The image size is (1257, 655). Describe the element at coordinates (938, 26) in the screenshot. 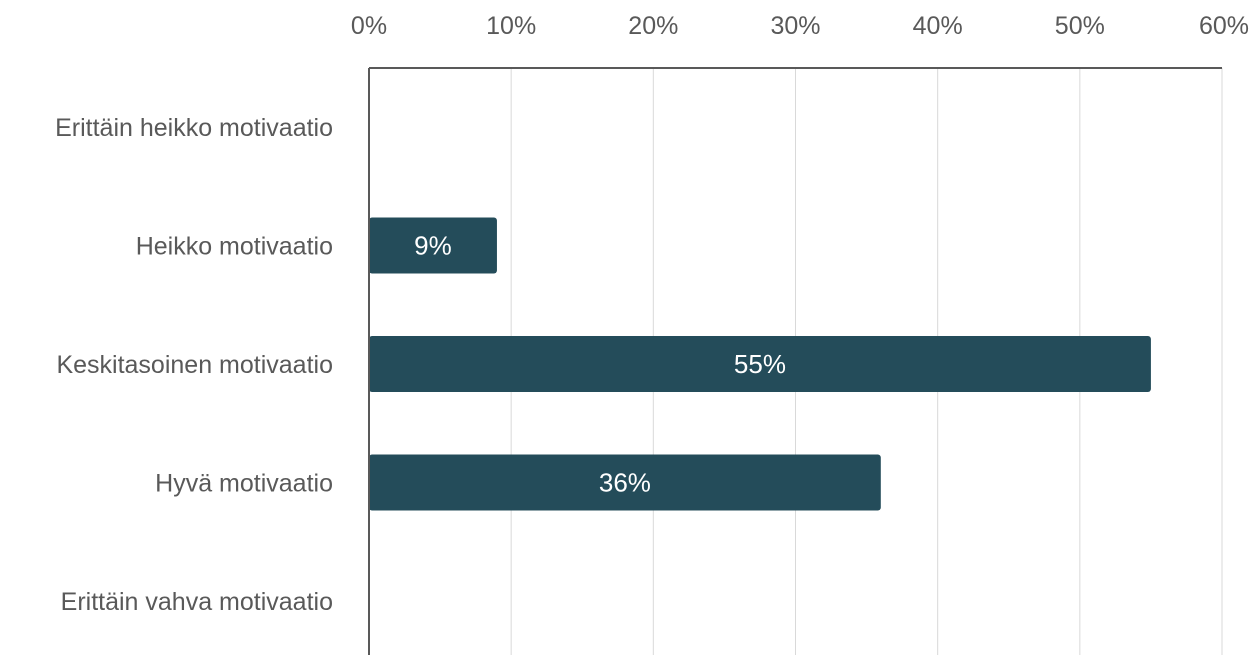

I see `x-tick-label: 40%` at that location.